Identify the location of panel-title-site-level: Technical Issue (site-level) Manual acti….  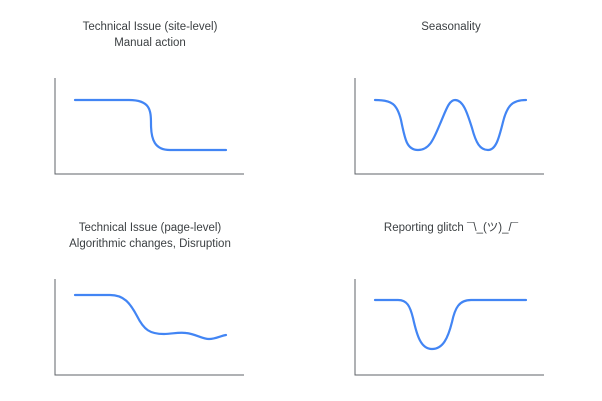
(150, 35).